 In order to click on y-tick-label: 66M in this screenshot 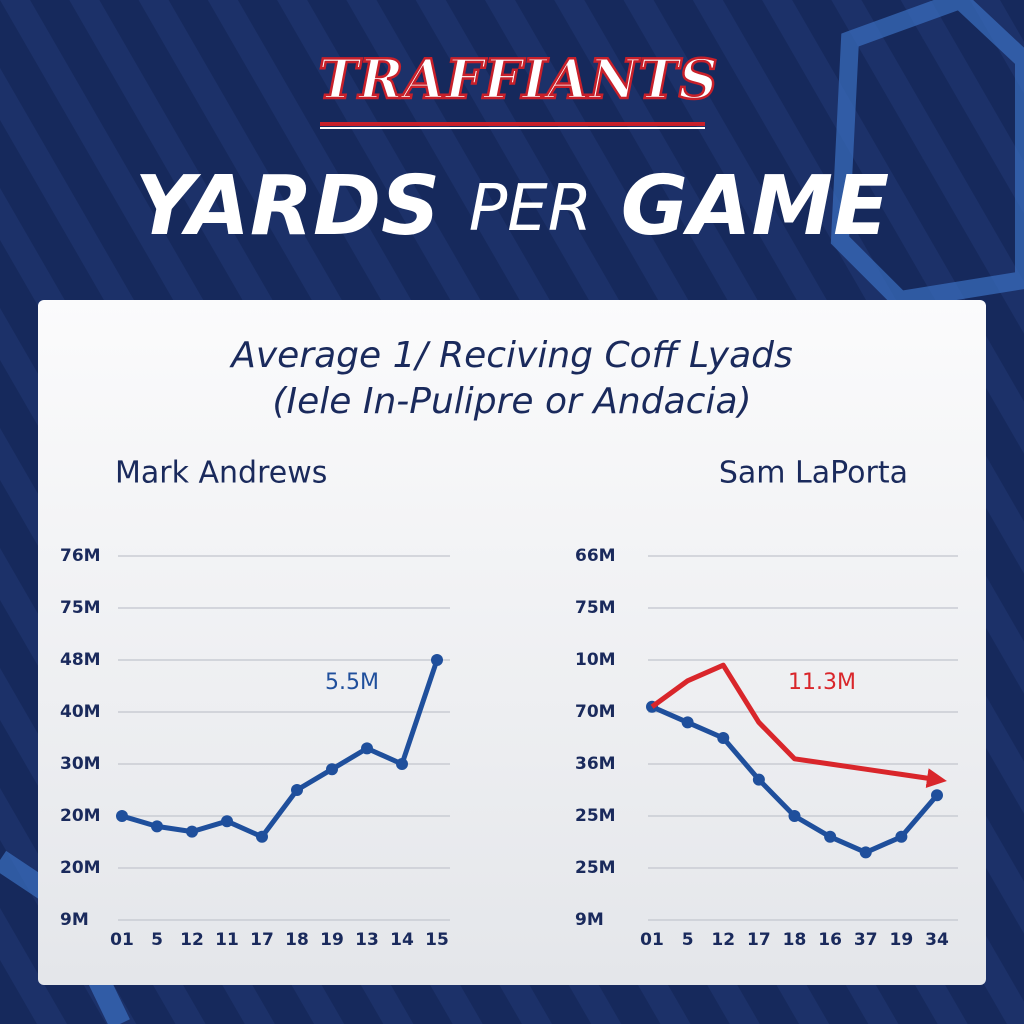, I will do `click(595, 556)`.